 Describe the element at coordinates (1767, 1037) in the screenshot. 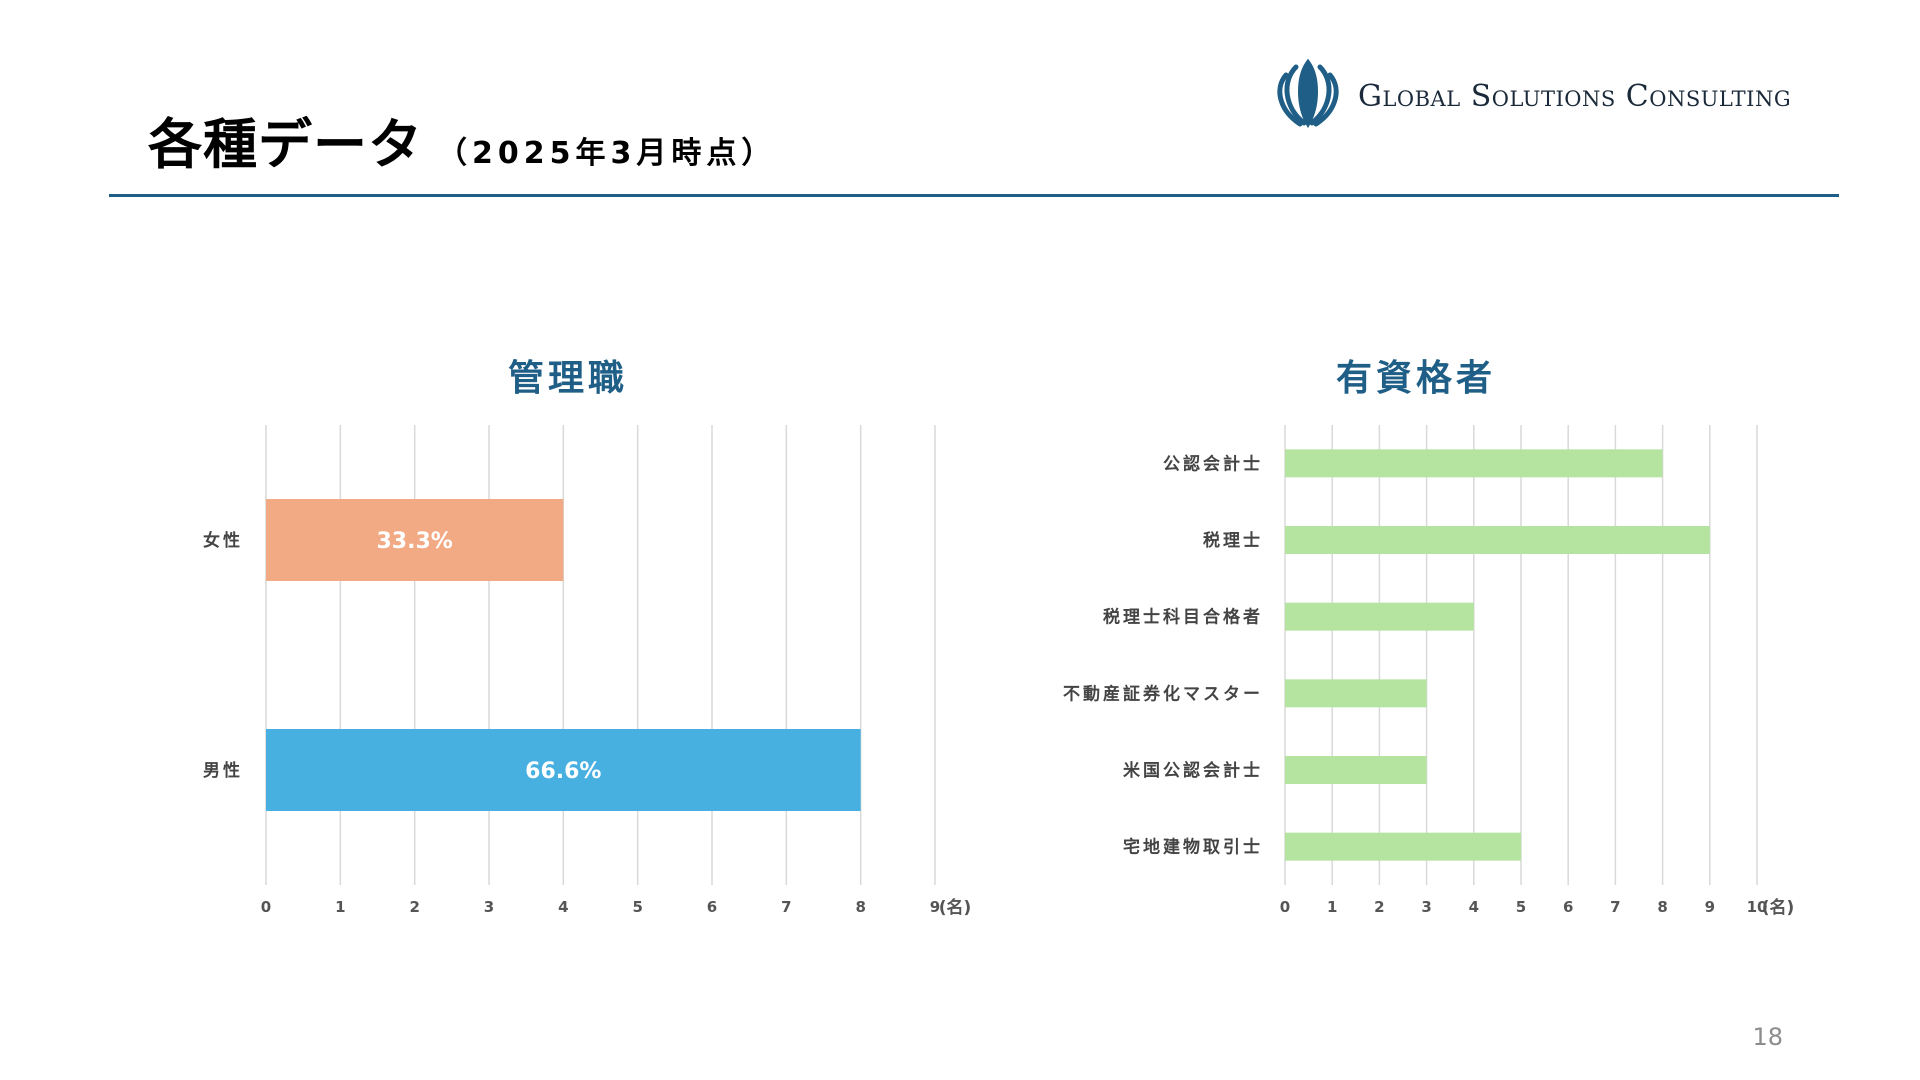

I see `page-number: 18` at that location.